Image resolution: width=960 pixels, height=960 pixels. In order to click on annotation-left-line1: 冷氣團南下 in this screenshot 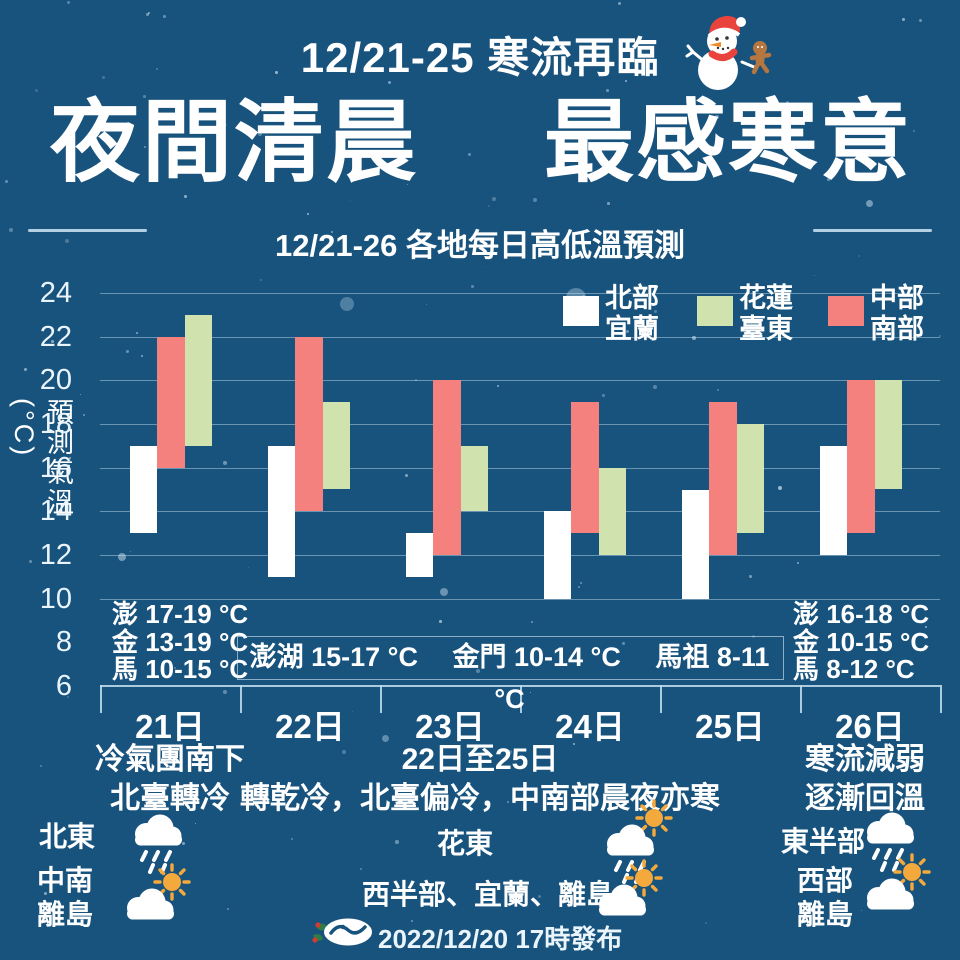, I will do `click(170, 759)`.